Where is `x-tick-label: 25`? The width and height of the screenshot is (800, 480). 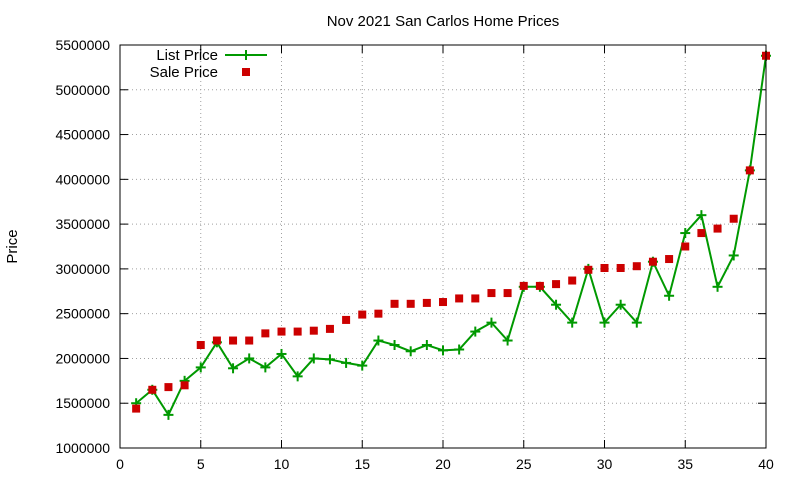 x-tick-label: 25 is located at coordinates (524, 464).